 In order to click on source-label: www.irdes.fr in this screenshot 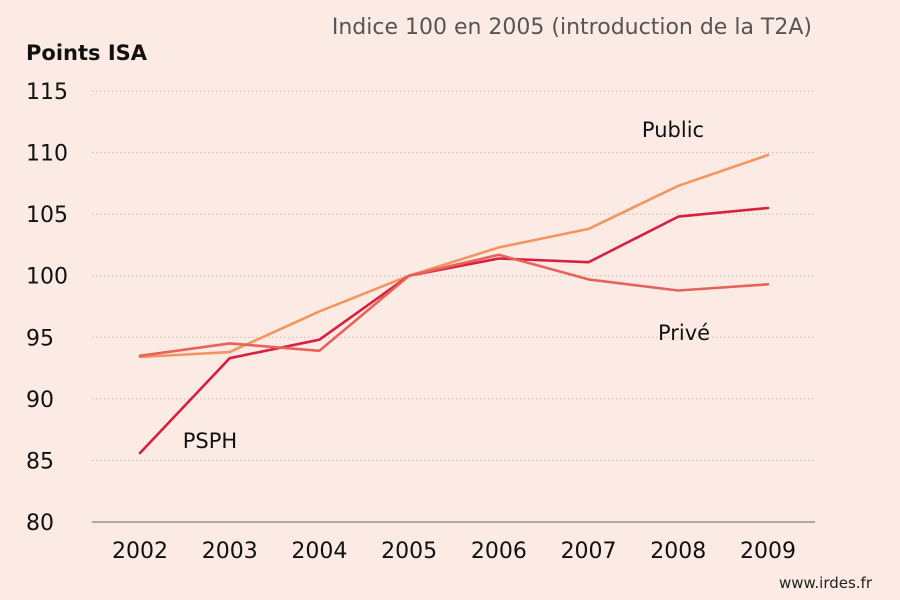, I will do `click(826, 583)`.